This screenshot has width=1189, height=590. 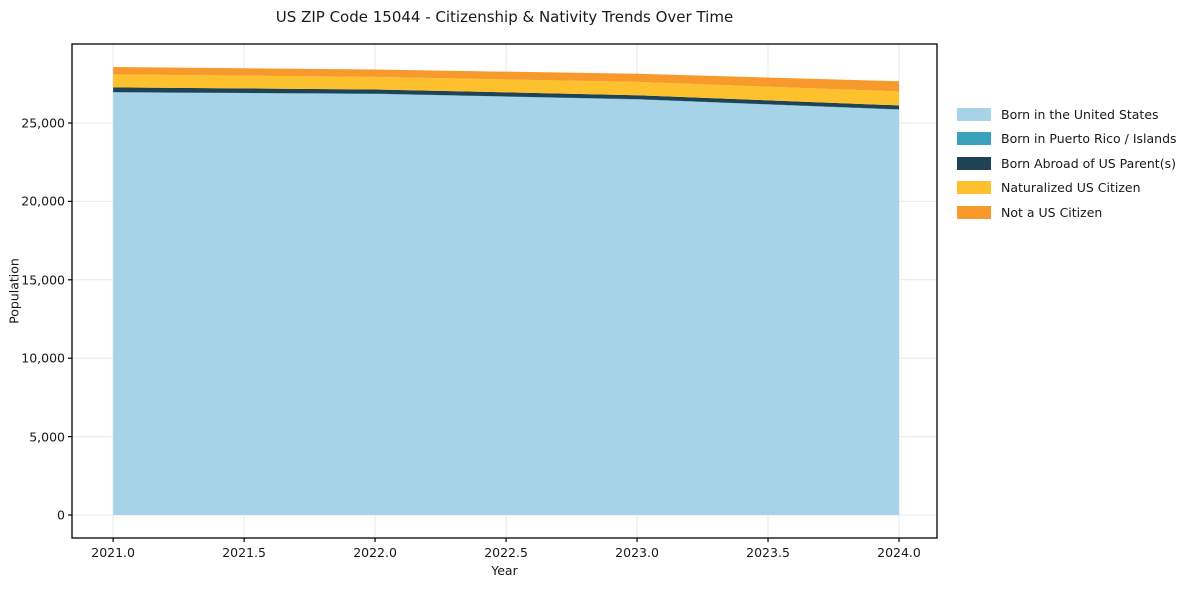 I want to click on legend-item: Born in the United States, so click(x=1067, y=114).